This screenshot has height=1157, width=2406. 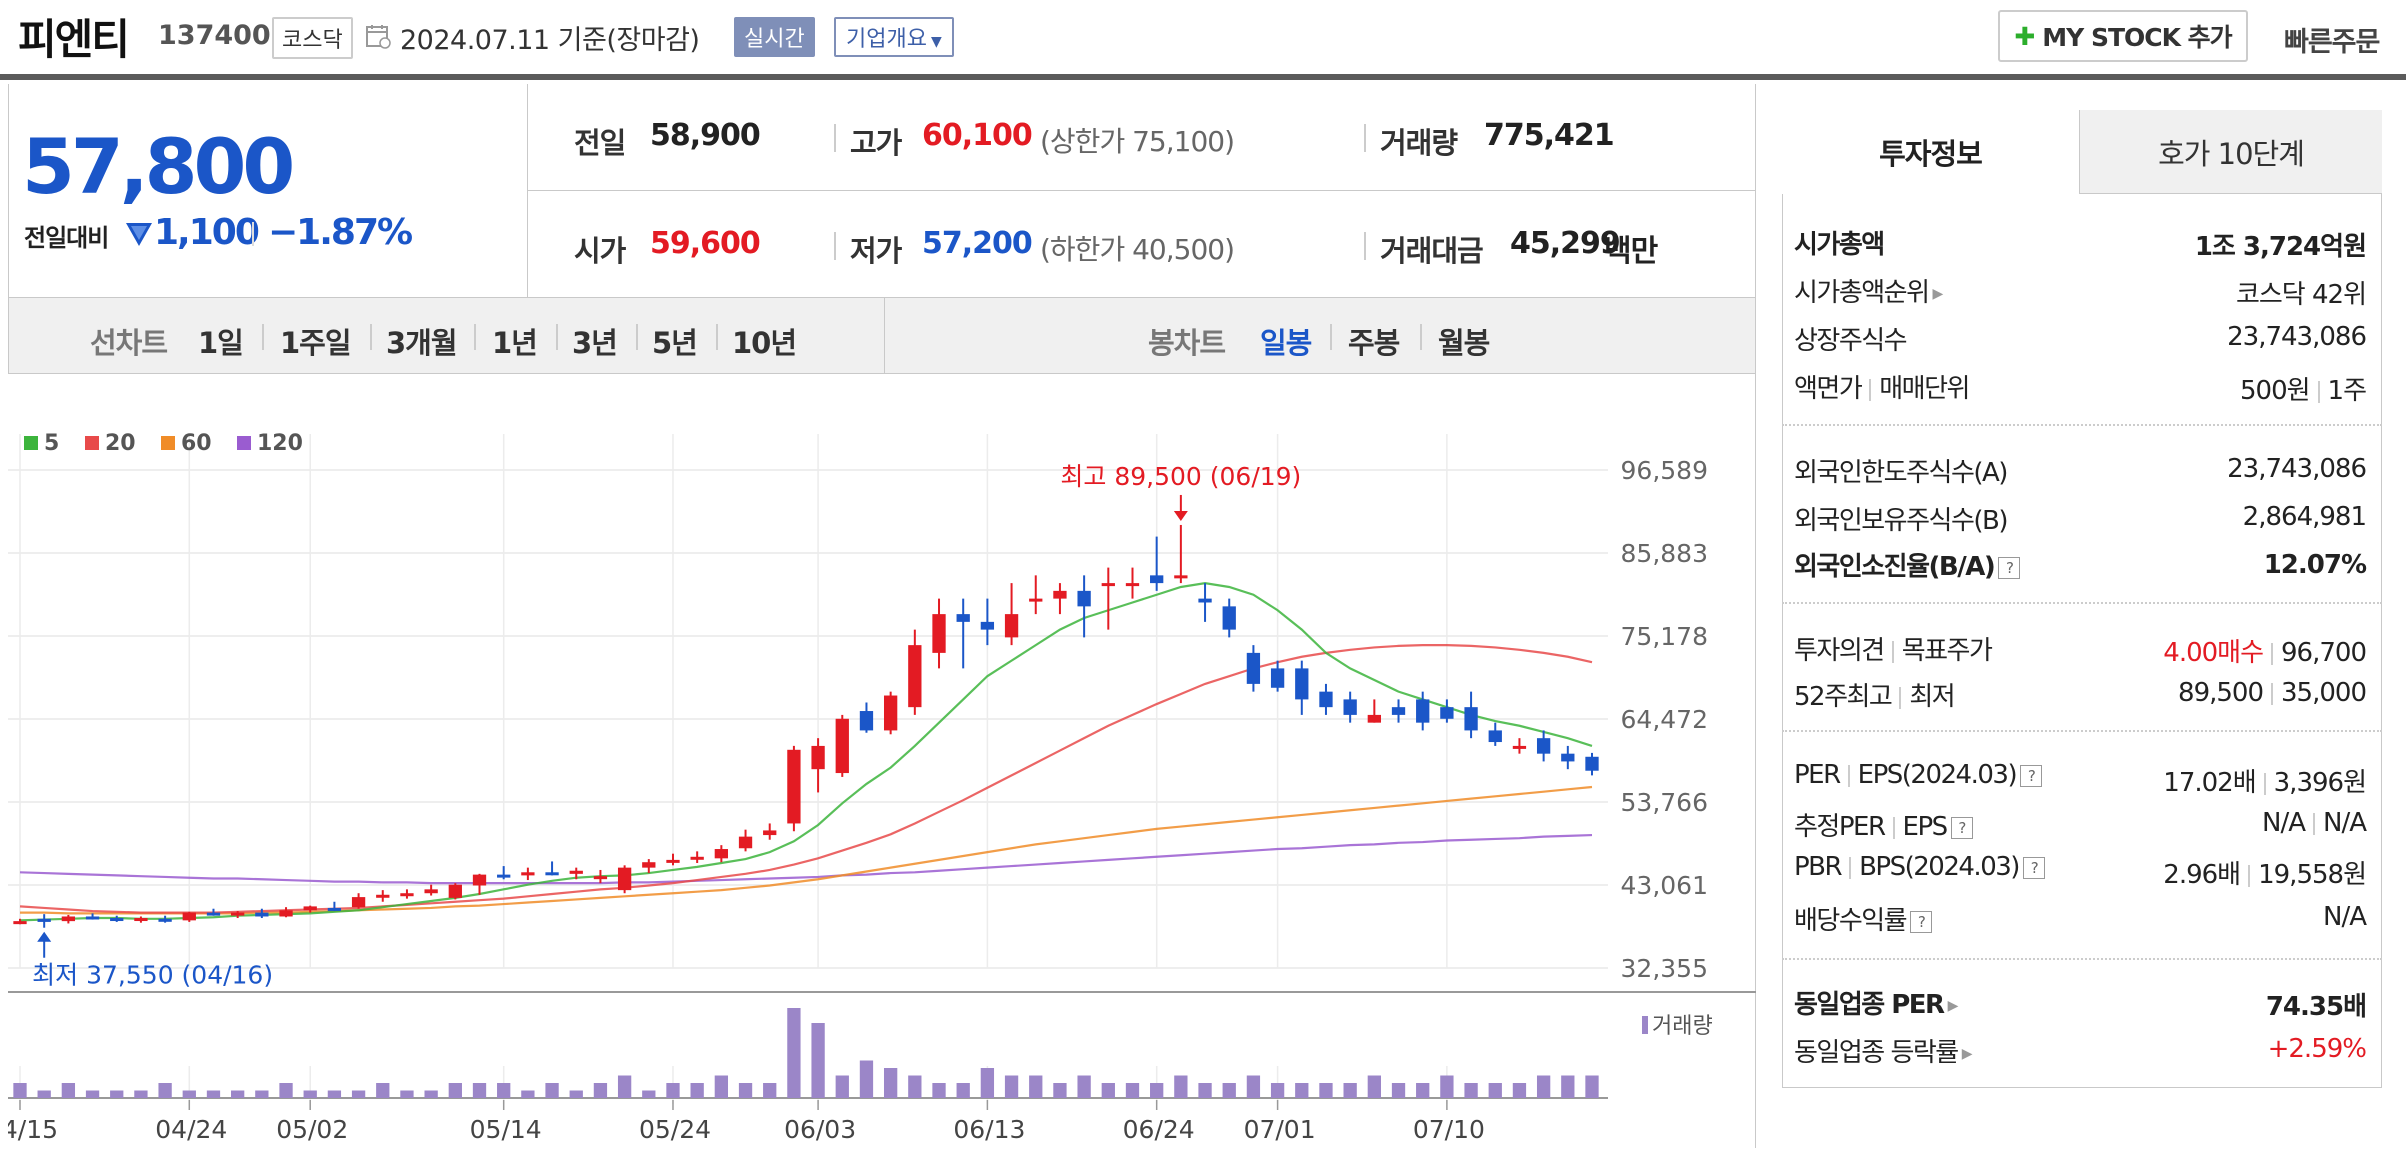 I want to click on tab-3year: 3년, so click(x=595, y=343).